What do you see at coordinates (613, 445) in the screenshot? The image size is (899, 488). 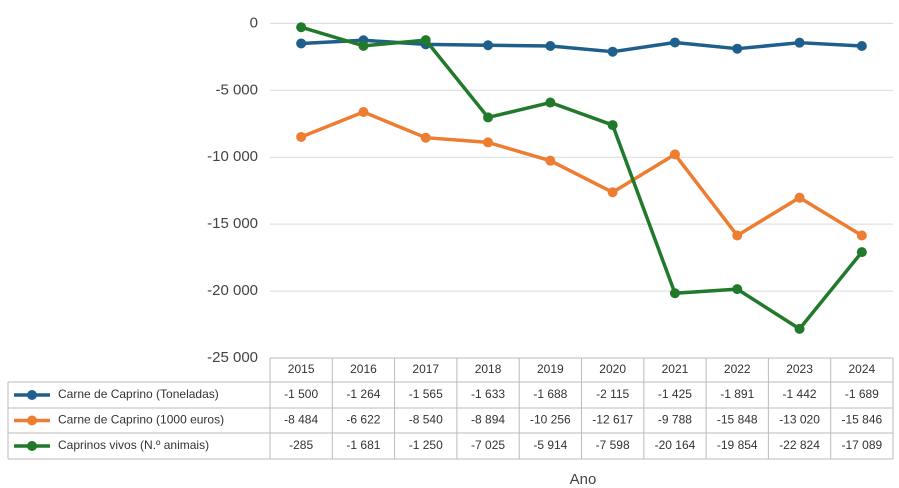 I see `table-cell: -7 598` at bounding box center [613, 445].